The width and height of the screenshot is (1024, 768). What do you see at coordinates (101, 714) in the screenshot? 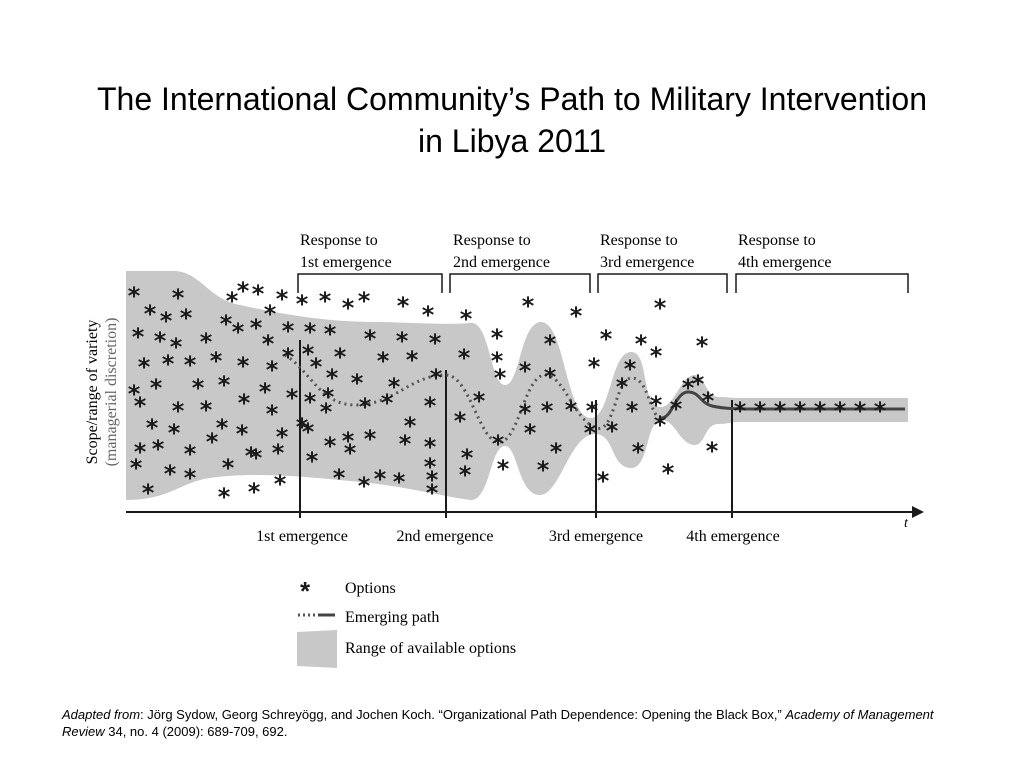
I see `caption-adapted-from: Adapted from` at bounding box center [101, 714].